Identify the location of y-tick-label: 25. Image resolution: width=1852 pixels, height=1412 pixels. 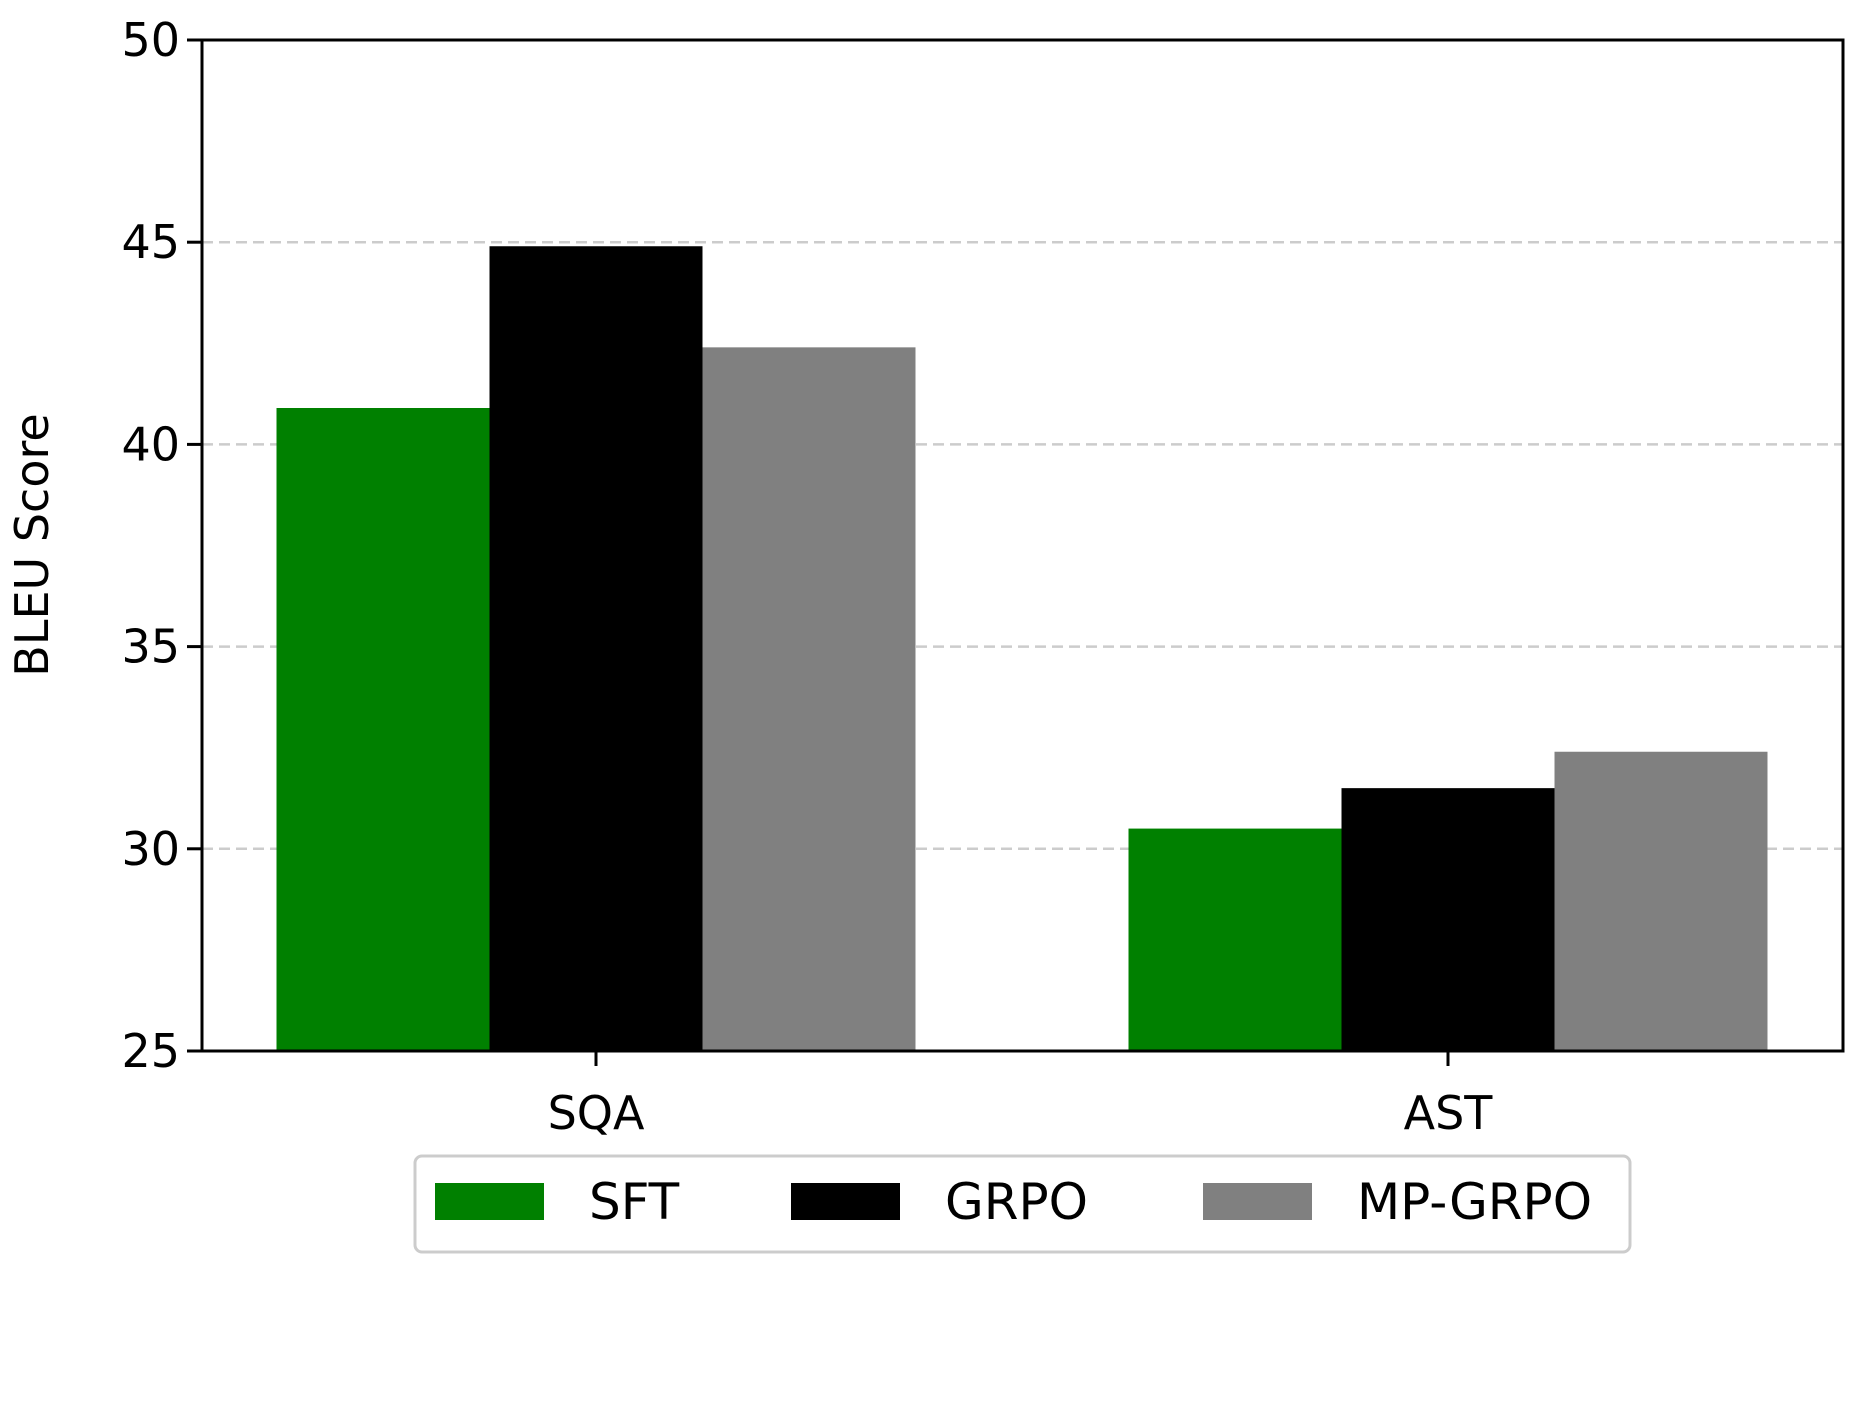
(150, 1051).